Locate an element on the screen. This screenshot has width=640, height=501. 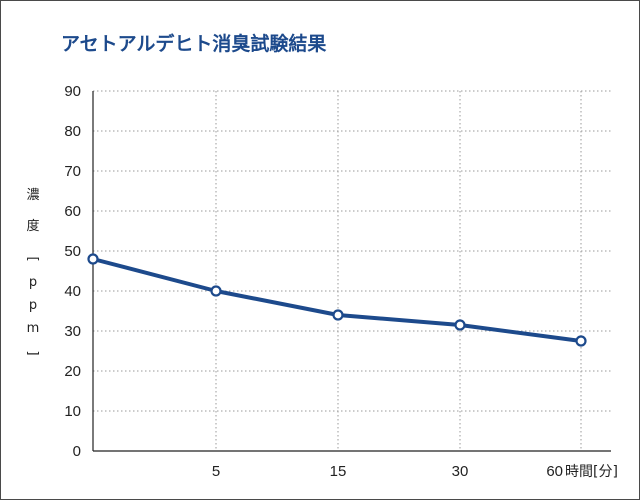
y-tick-label: 40 is located at coordinates (72, 291).